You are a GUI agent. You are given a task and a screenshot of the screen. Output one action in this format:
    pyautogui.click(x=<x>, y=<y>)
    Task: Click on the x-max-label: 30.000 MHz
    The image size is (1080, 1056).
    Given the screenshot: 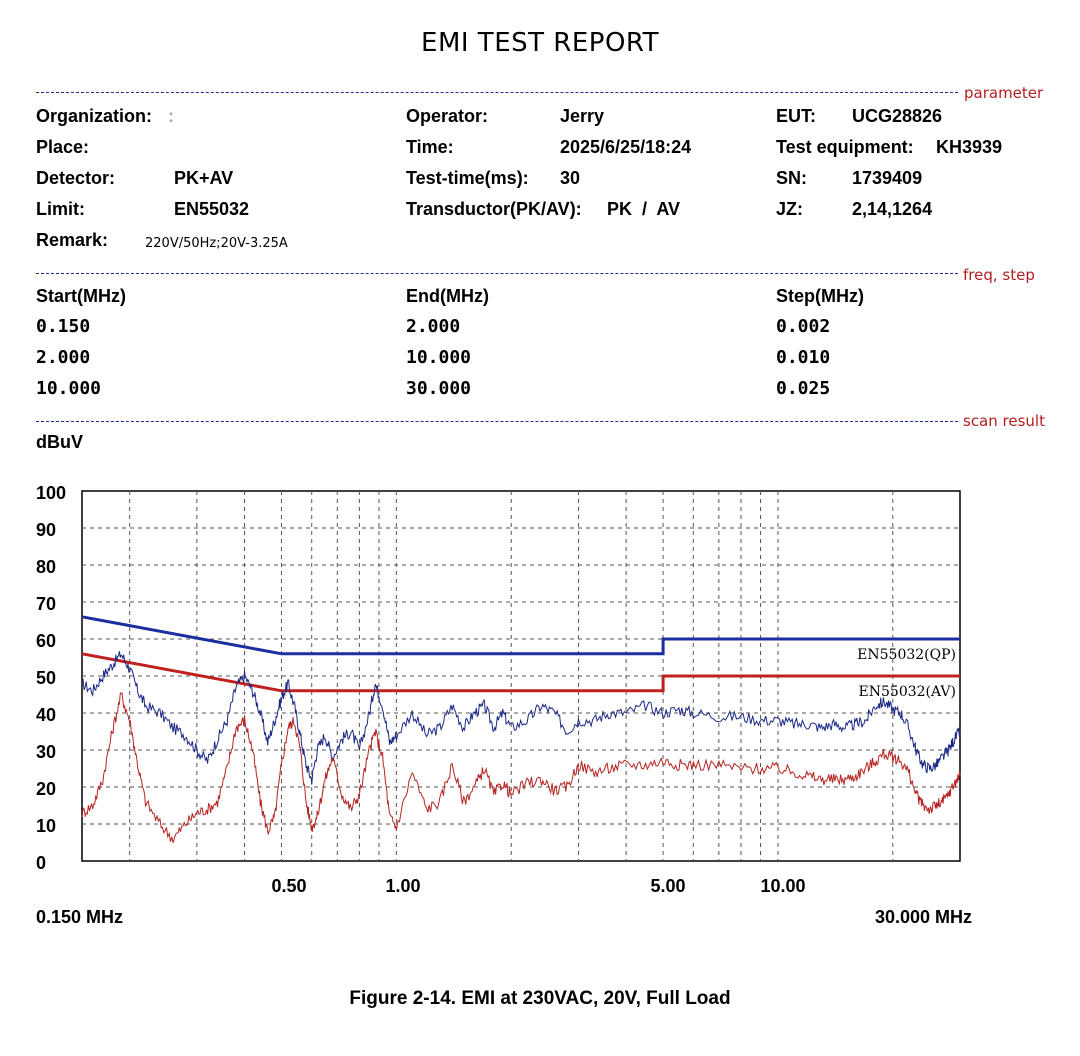 What is the action you would take?
    pyautogui.click(x=924, y=917)
    